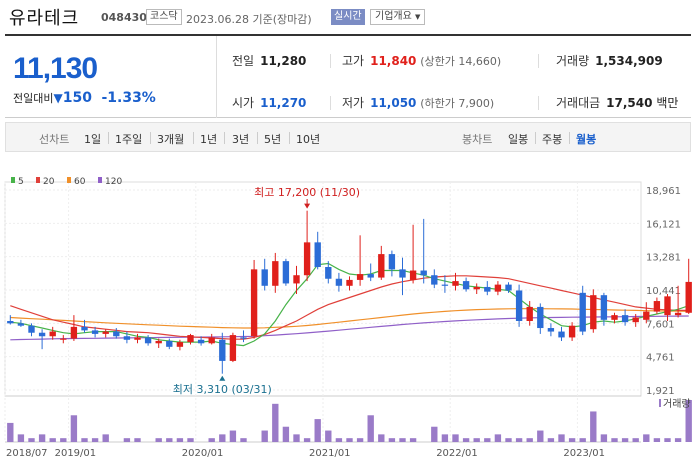 This screenshot has height=463, width=696. I want to click on ma60-line, so click(349, 318).